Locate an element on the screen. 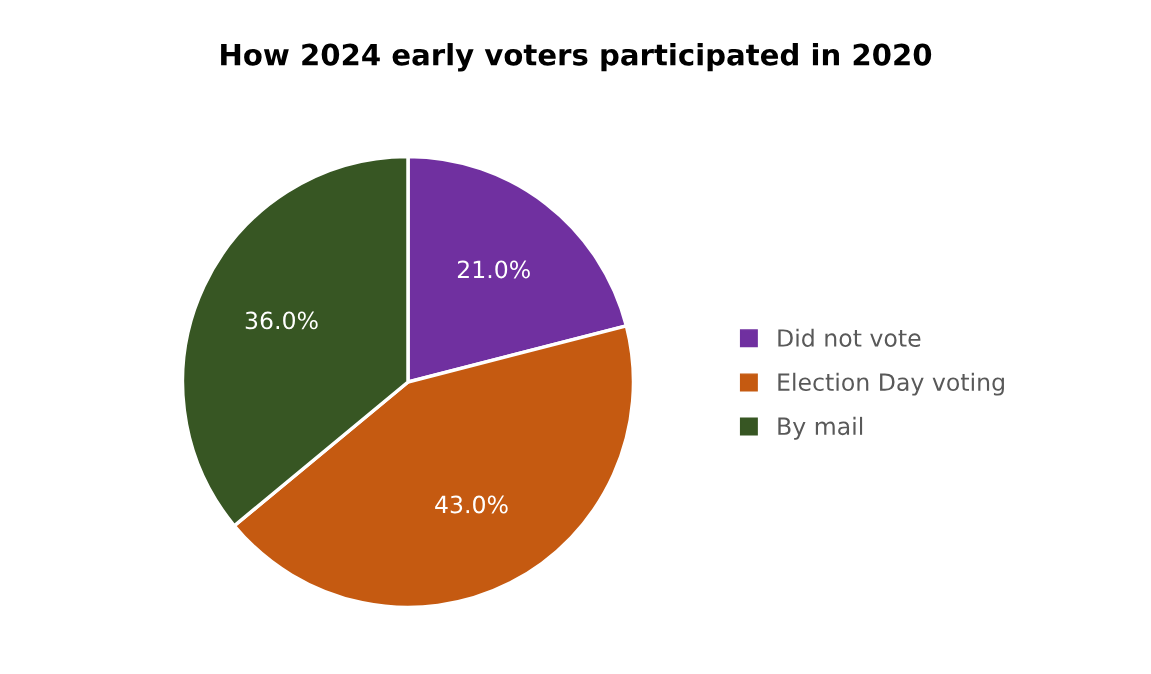 This screenshot has width=1151, height=674. legend-label: By mail is located at coordinates (820, 428).